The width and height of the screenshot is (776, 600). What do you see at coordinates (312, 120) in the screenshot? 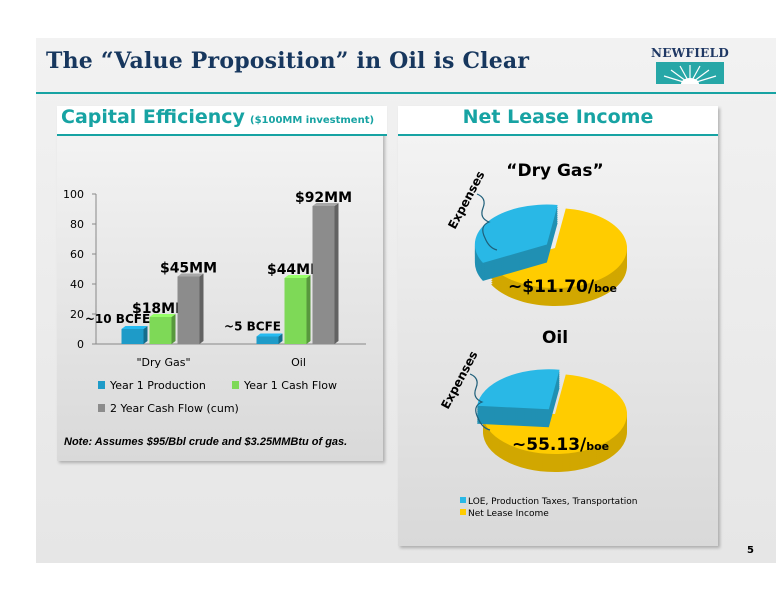
I see `capital-efficiency-subtitle: ($100MM investment)` at bounding box center [312, 120].